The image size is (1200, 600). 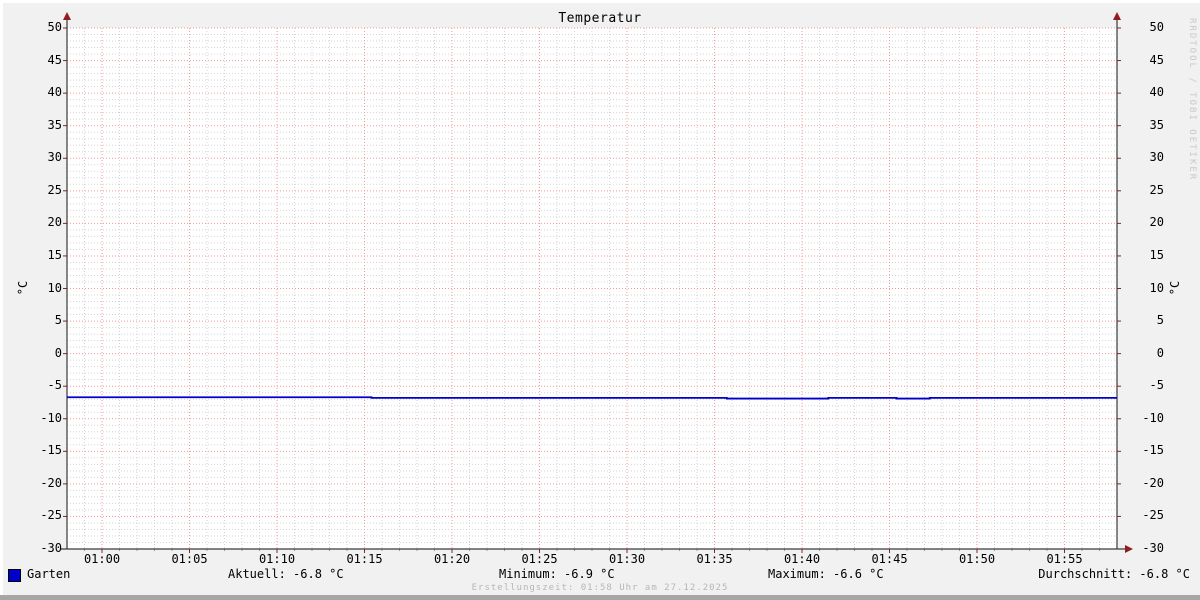 I want to click on x-tick-label: 01:25, so click(x=539, y=559).